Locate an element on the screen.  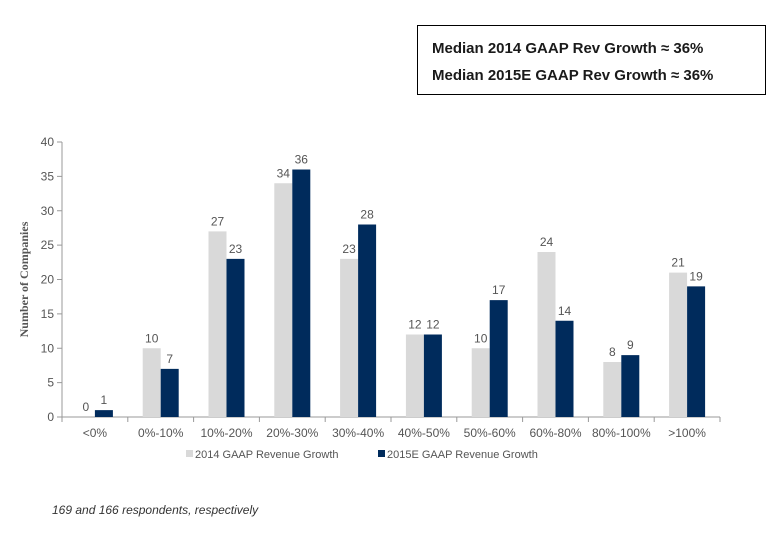
y-tick-label: 15 is located at coordinates (48, 314).